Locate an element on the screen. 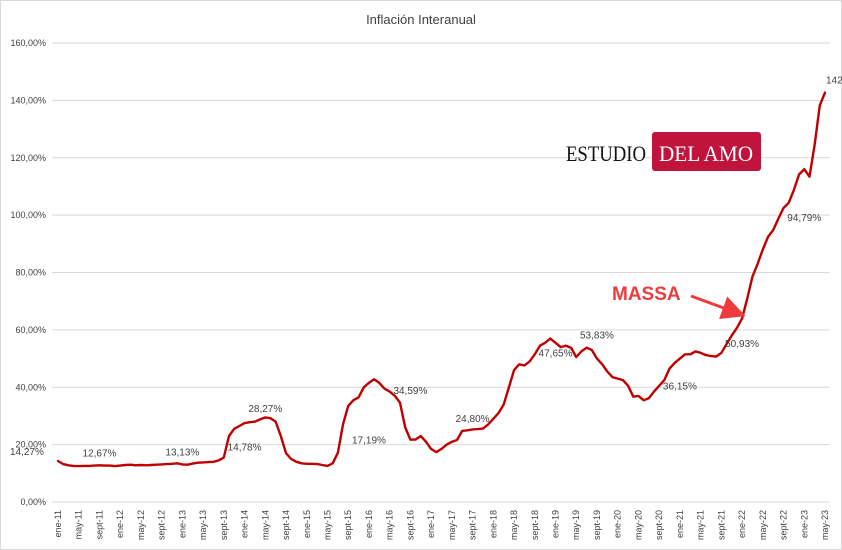 This screenshot has width=842, height=550. massa-label: MASSA is located at coordinates (646, 294).